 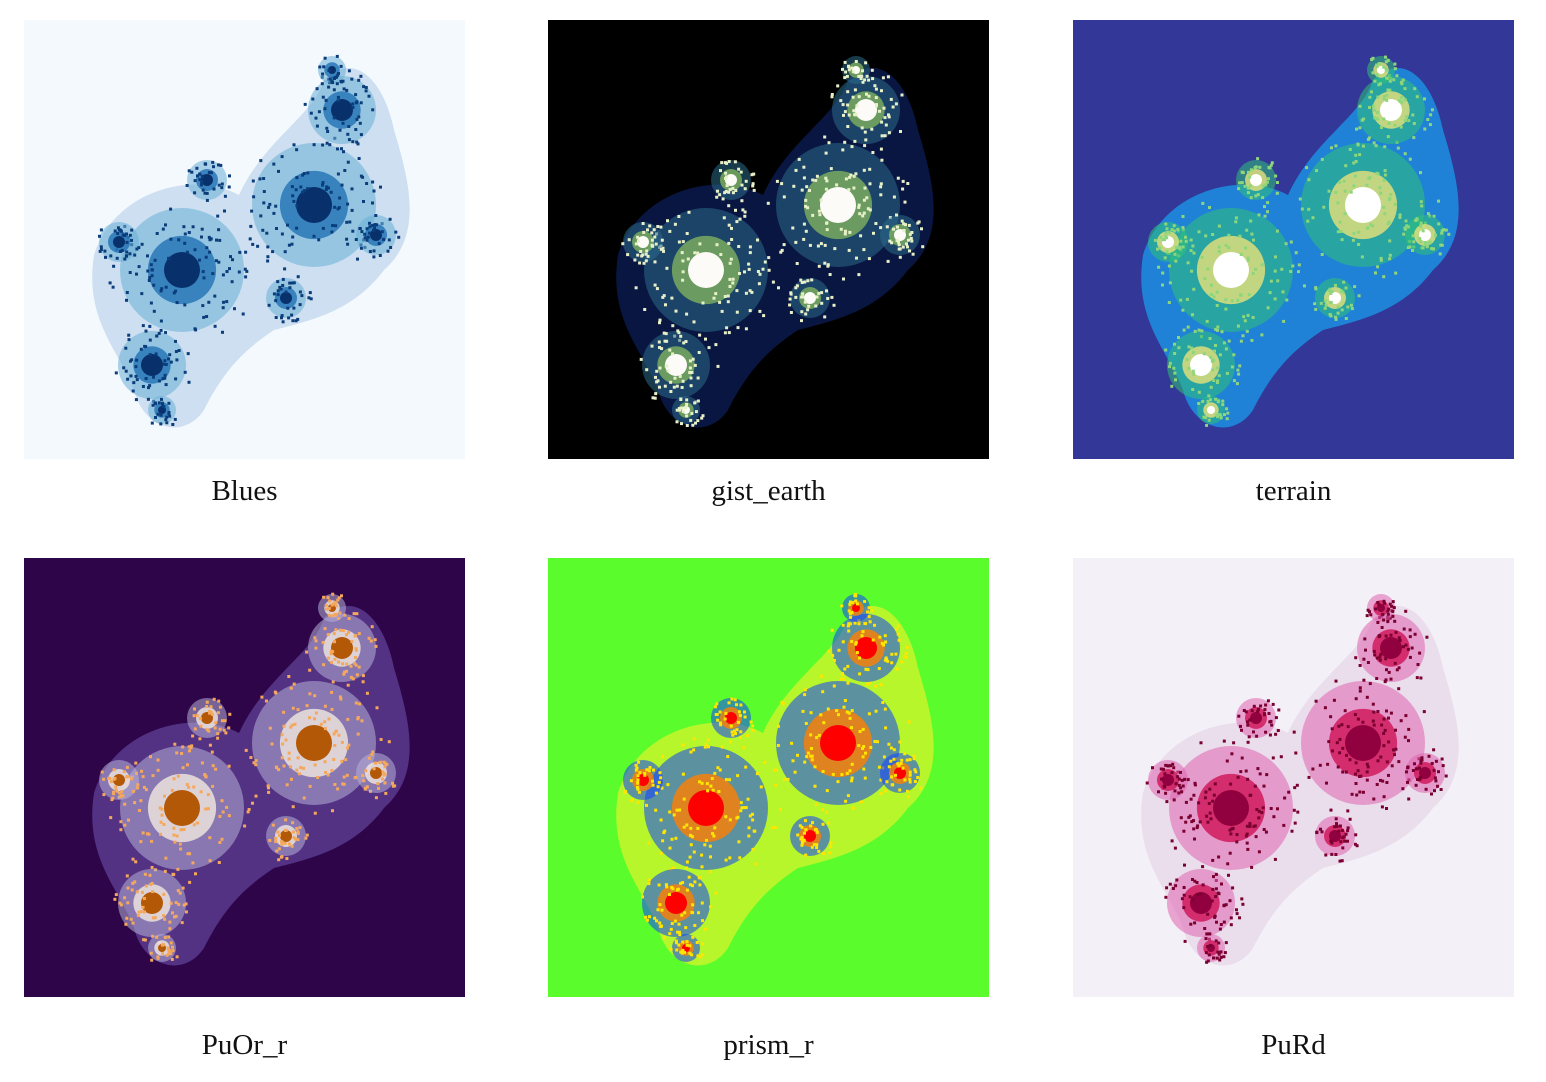 What do you see at coordinates (1293, 1045) in the screenshot?
I see `panel-label: PuRd` at bounding box center [1293, 1045].